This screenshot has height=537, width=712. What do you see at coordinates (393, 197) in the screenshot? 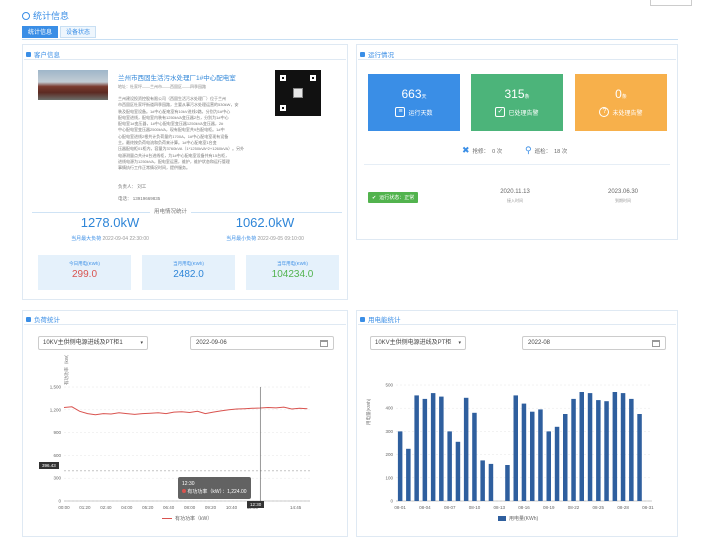
I see `status-badge: ✔ 运行状态：正常` at bounding box center [393, 197].